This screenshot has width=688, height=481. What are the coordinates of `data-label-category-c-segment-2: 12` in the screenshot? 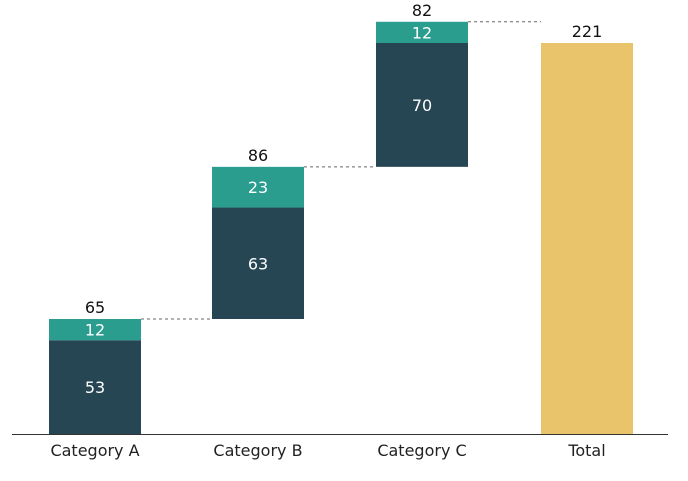 It's located at (422, 32).